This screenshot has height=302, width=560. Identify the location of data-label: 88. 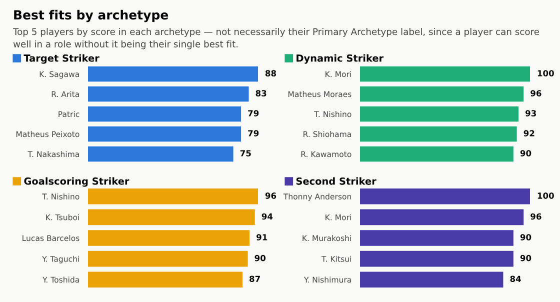
(270, 73).